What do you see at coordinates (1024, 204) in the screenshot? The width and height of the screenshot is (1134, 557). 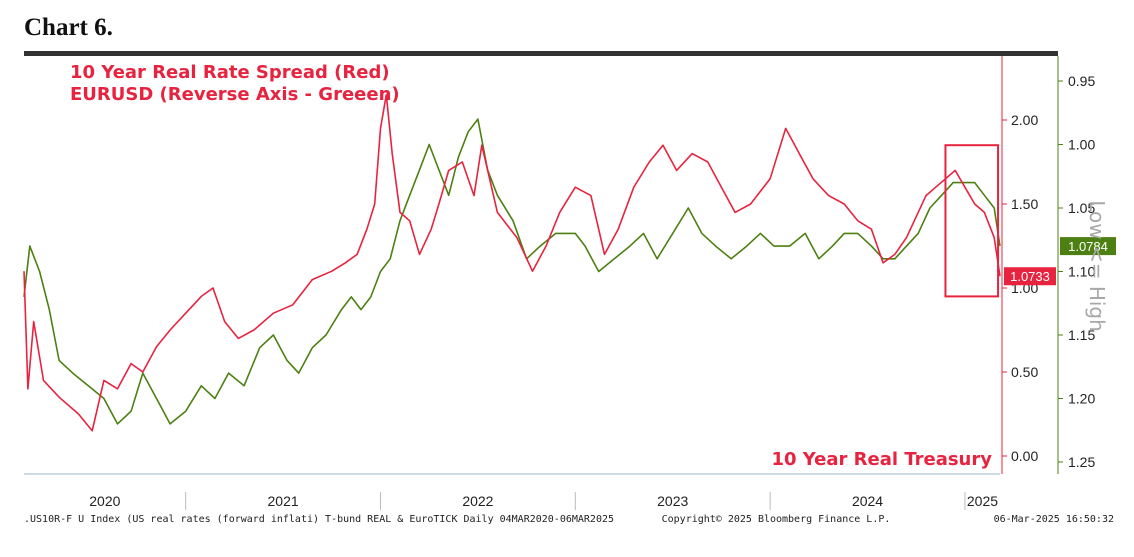 I see `red-axis-tick-label: 1.50` at bounding box center [1024, 204].